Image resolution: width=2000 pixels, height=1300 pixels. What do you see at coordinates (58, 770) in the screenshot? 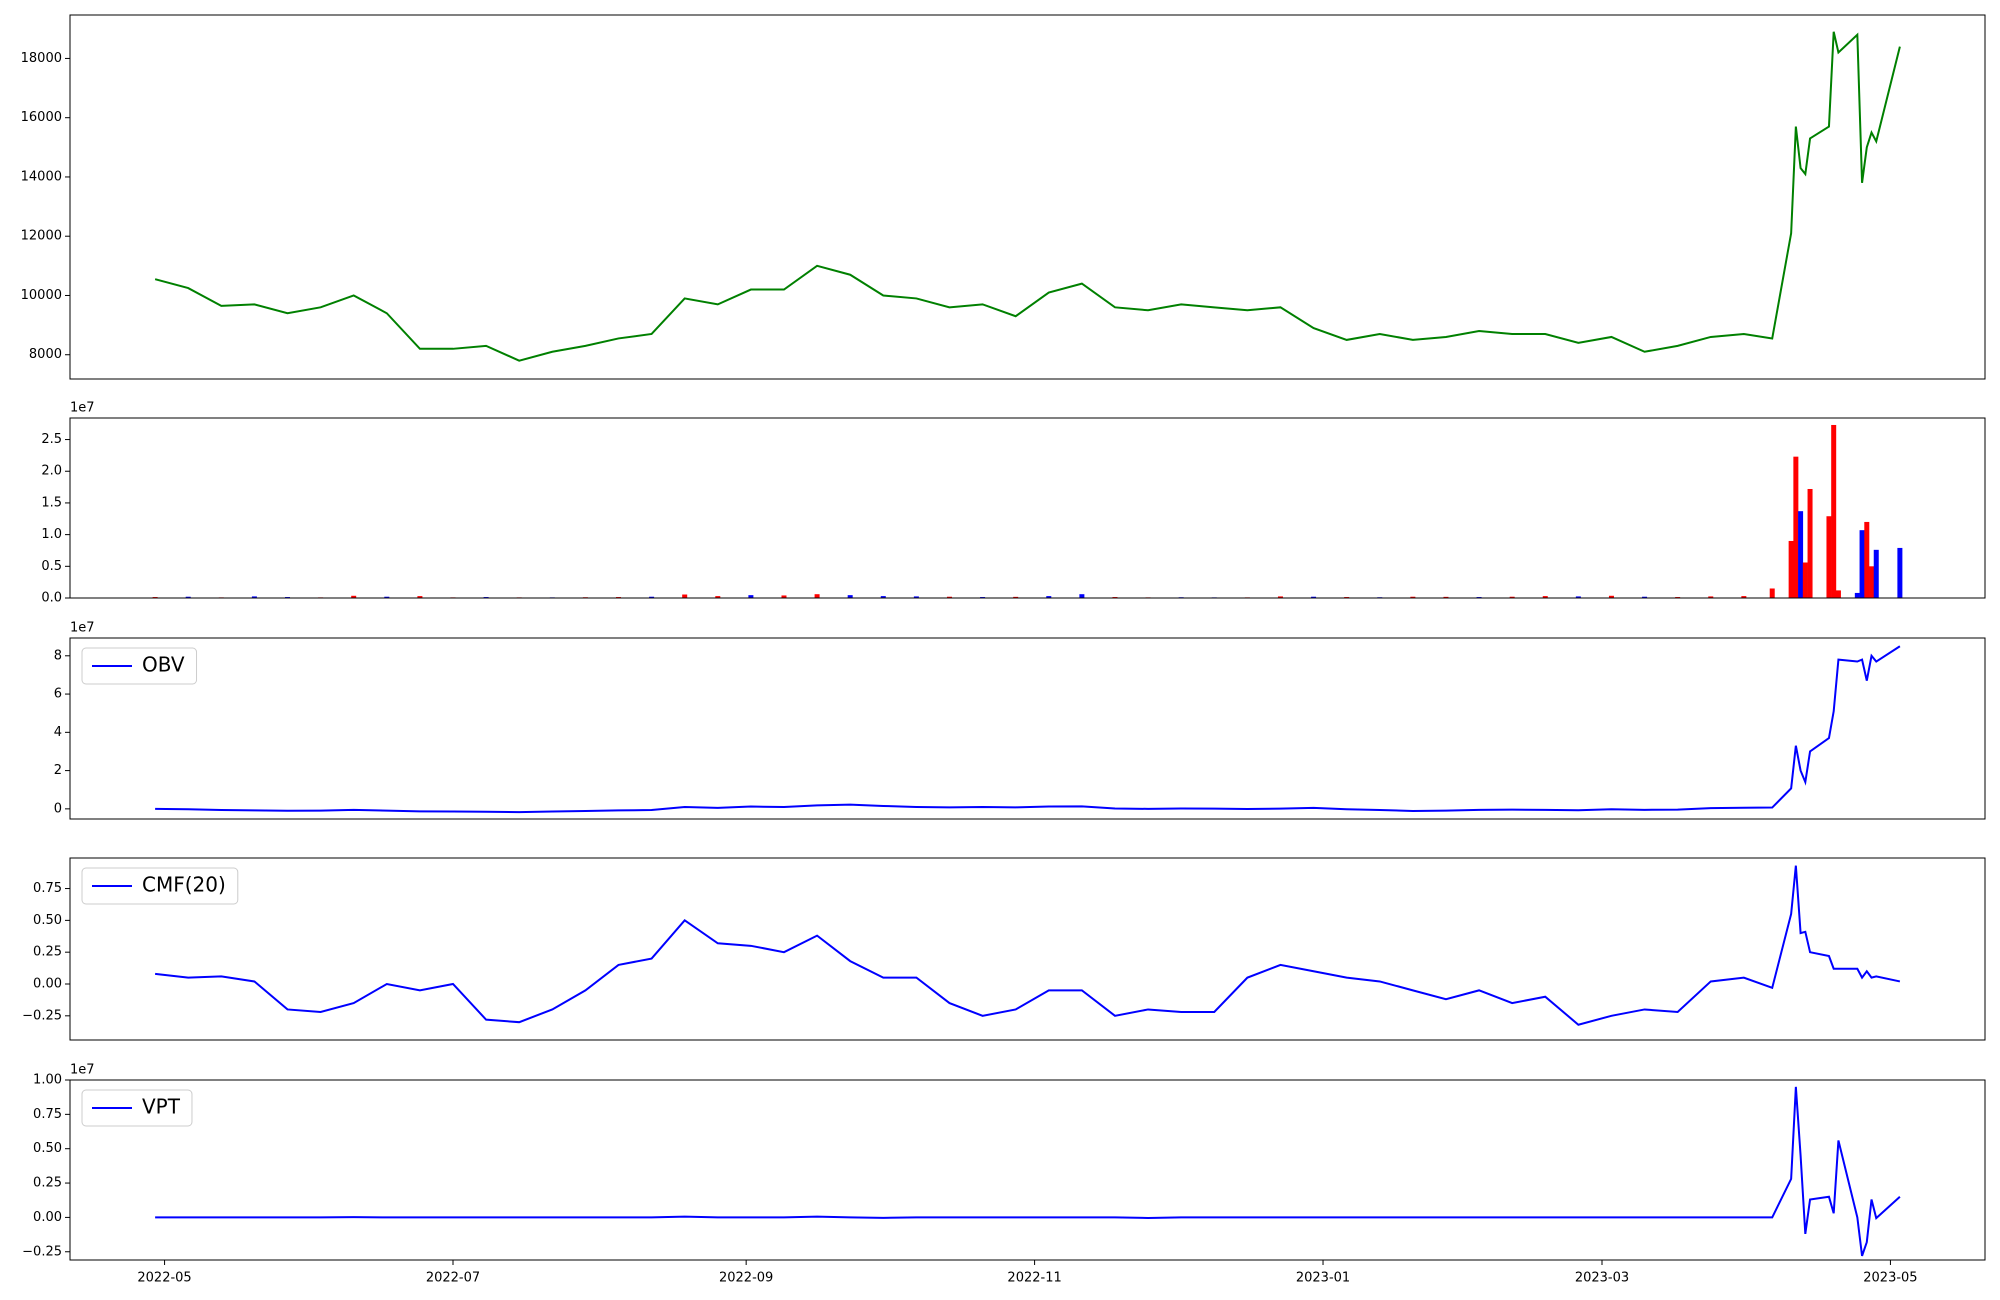
I see `y-tick-label: 2` at bounding box center [58, 770].